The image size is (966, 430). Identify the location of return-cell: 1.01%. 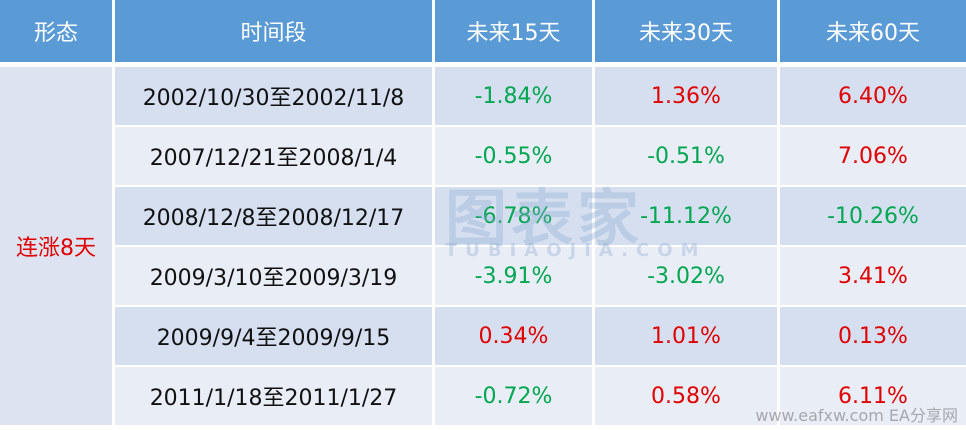
(686, 336).